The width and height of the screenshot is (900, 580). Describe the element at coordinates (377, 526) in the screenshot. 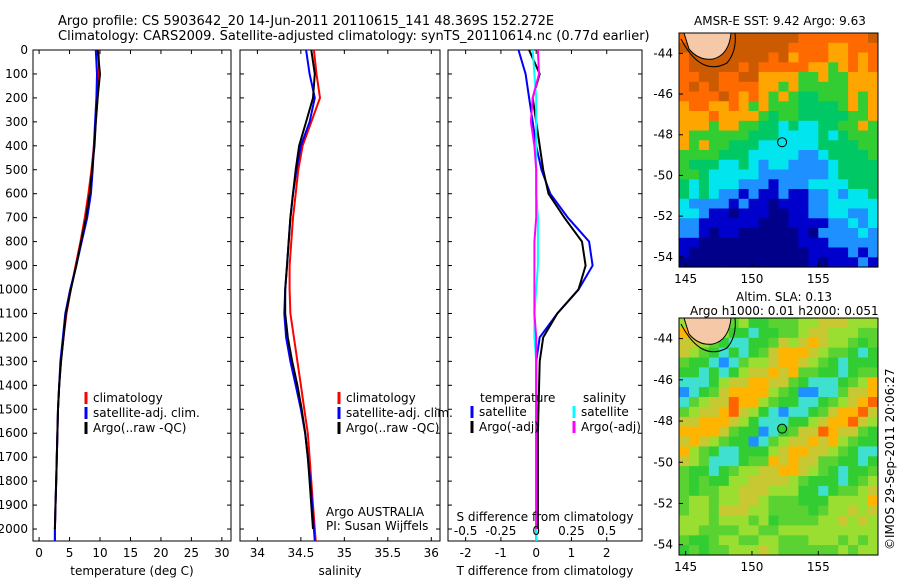

I see `panel-annotation: PI: Susan Wijffels` at that location.